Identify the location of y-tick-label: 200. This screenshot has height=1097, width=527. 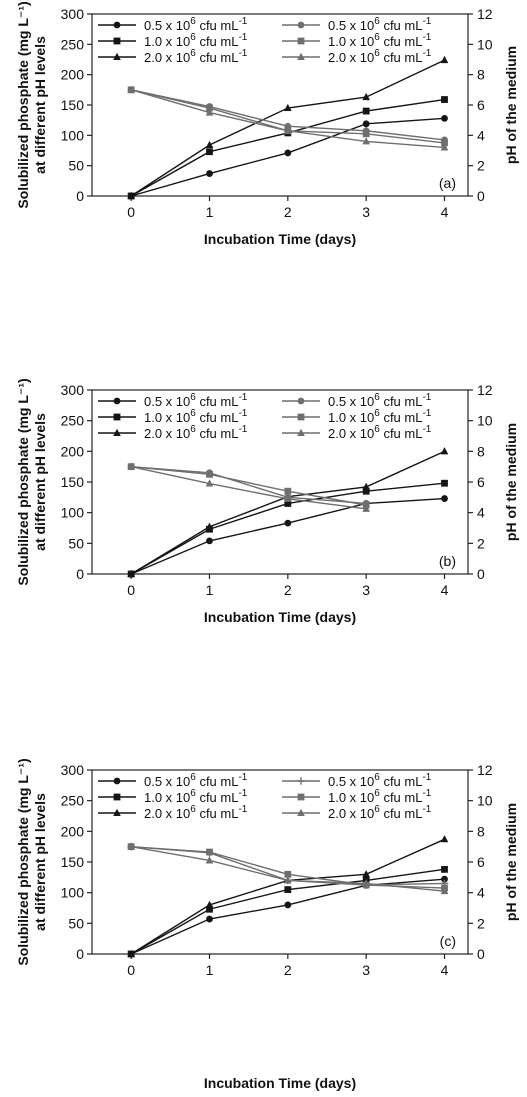
(73, 75).